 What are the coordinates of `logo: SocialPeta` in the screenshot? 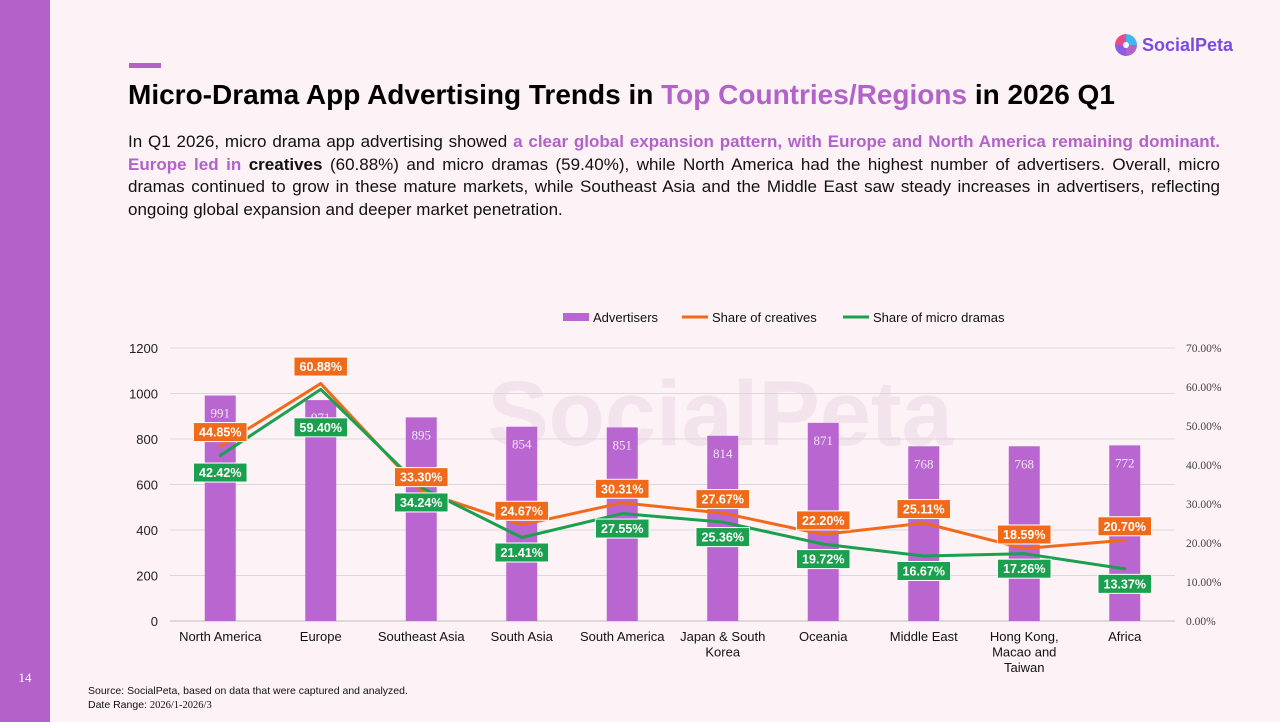 It's located at (1174, 45).